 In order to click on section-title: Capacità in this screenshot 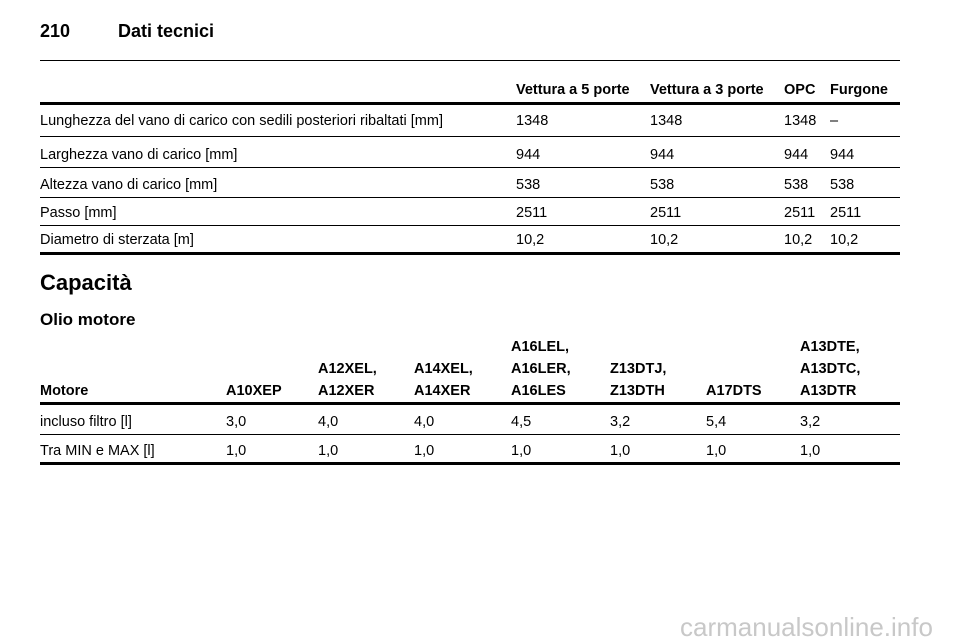, I will do `click(86, 282)`.